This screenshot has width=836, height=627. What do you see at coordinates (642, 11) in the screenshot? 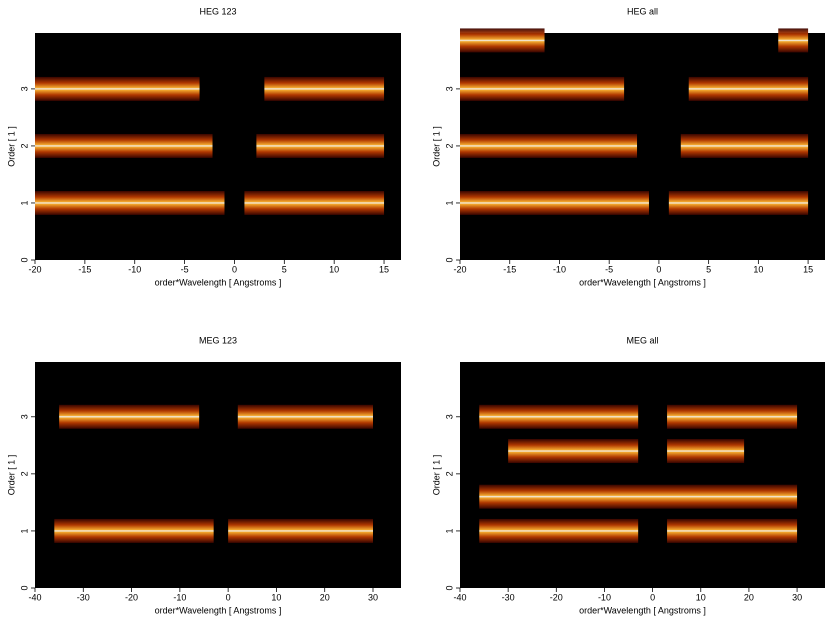
I see `panel-title: HEG all` at bounding box center [642, 11].